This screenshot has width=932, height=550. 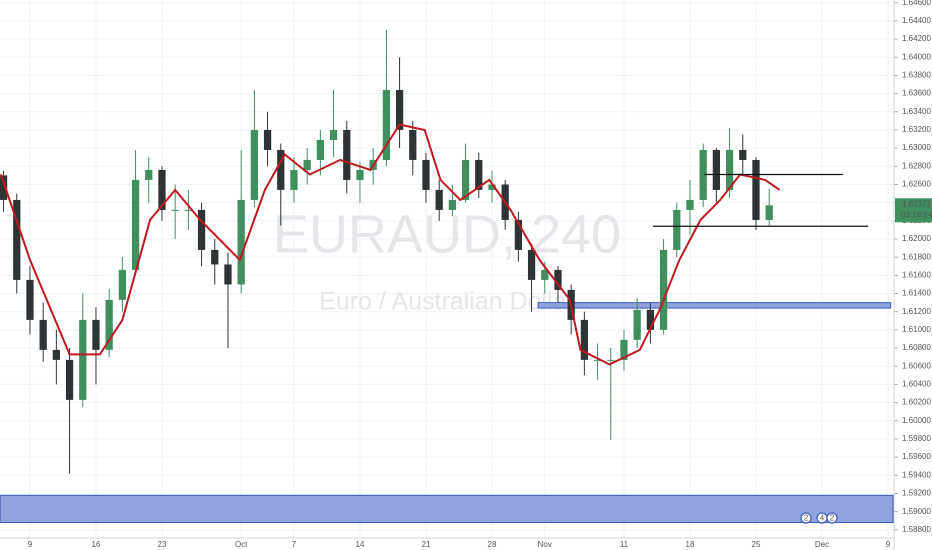 What do you see at coordinates (916, 129) in the screenshot?
I see `y-tick-label: 1.63200` at bounding box center [916, 129].